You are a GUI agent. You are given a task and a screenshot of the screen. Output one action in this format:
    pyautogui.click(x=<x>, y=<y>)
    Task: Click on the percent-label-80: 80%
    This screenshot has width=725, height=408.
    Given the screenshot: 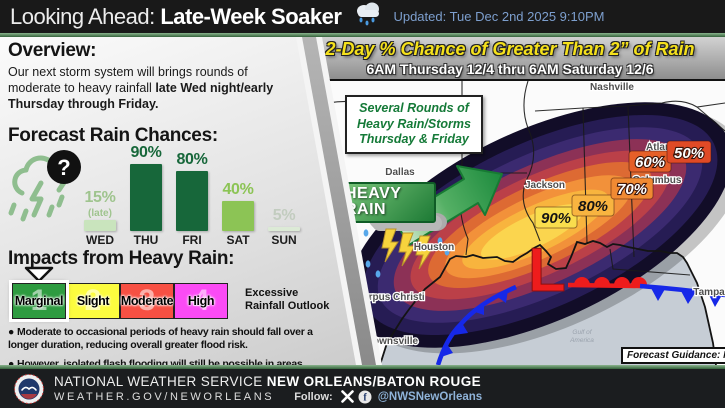 What is the action you would take?
    pyautogui.click(x=593, y=205)
    